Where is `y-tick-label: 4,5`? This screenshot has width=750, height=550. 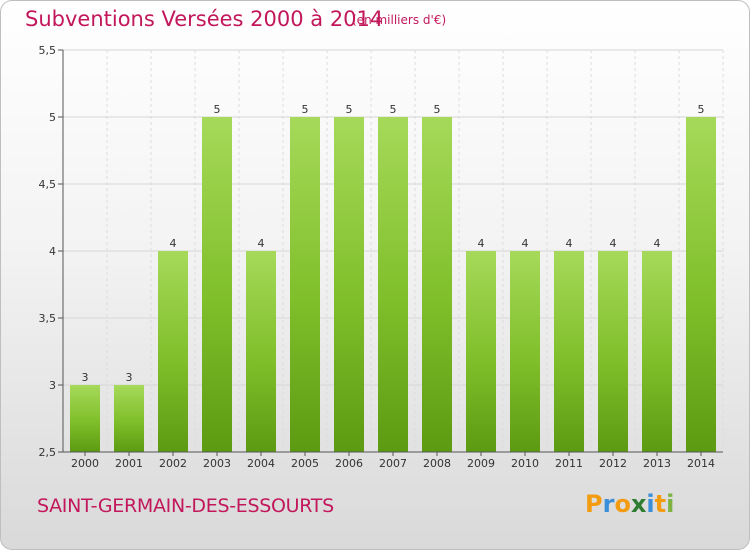 y-tick-label: 4,5 is located at coordinates (48, 184).